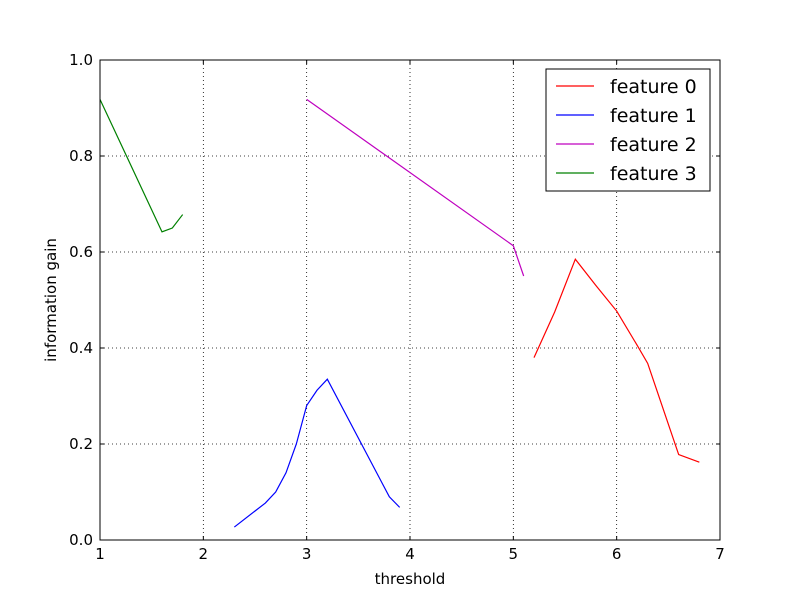 The image size is (800, 600). I want to click on legend: feature 0 feature 1 feature 2 feature 3, so click(628, 130).